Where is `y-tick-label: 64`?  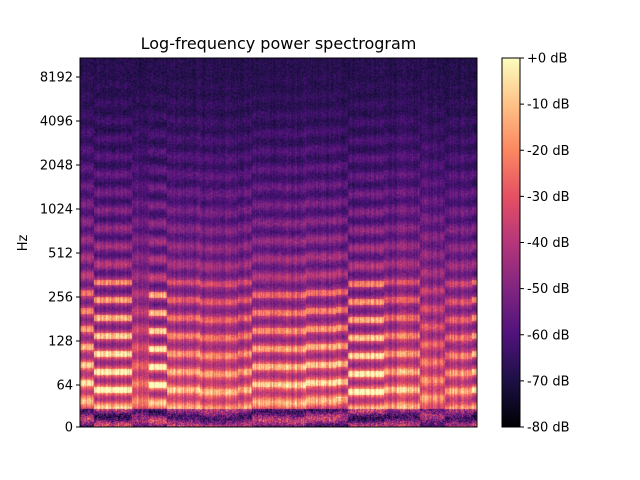
y-tick-label: 64 is located at coordinates (64, 386).